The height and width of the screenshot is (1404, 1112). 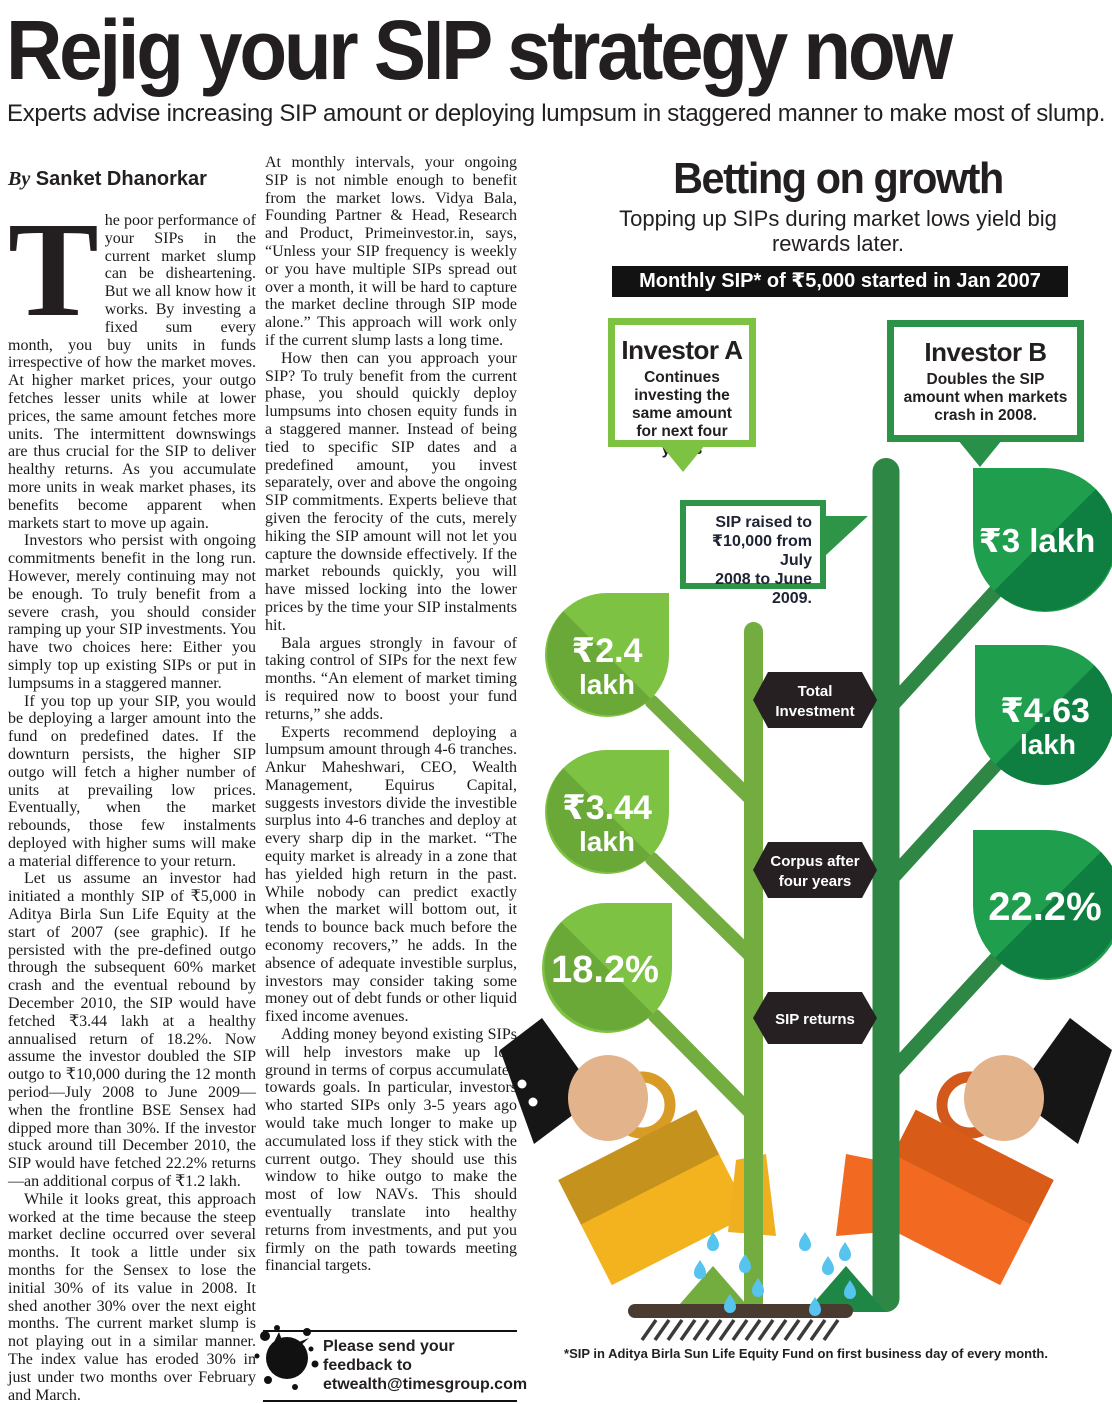 What do you see at coordinates (1037, 540) in the screenshot?
I see `value-b-total: ₹3 lakh` at bounding box center [1037, 540].